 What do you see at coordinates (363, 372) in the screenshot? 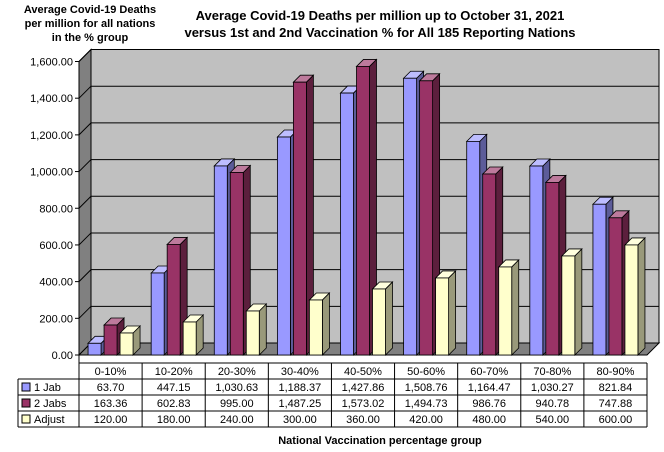
I see `x-tick-label: 40-50%` at bounding box center [363, 372].